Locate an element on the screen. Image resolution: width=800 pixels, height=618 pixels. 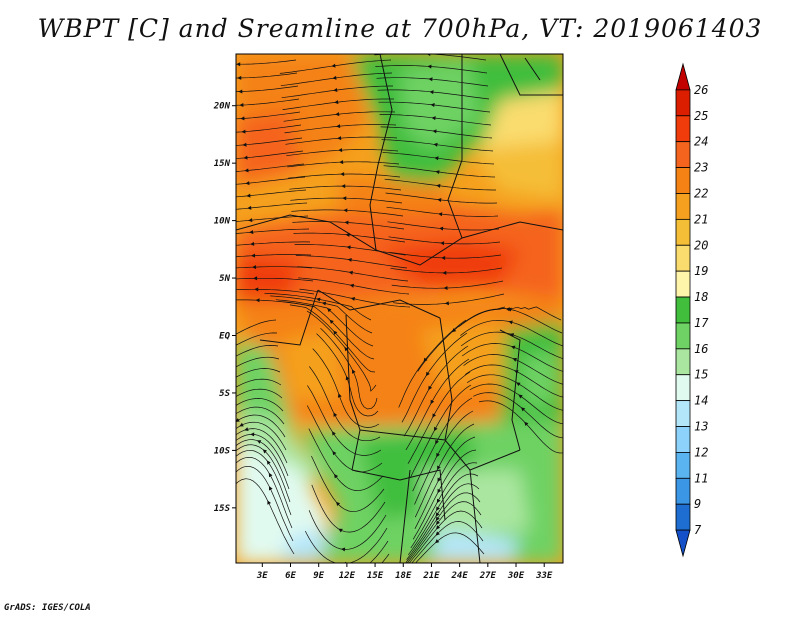
lon-label: 15E is located at coordinates (375, 576).